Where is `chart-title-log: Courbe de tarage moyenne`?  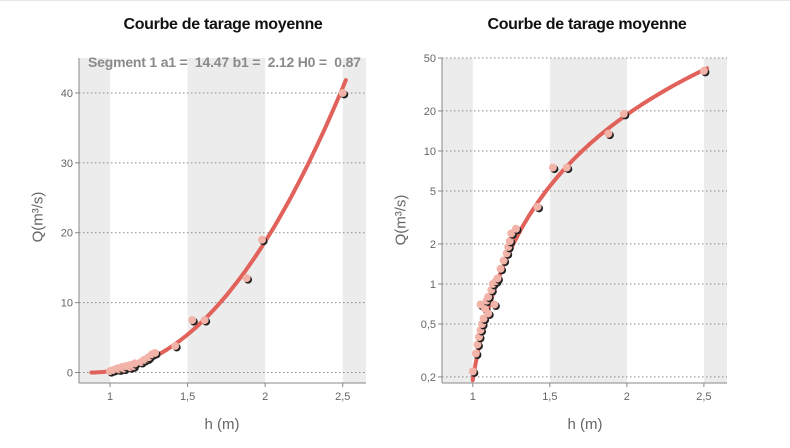
chart-title-log: Courbe de tarage moyenne is located at coordinates (587, 24).